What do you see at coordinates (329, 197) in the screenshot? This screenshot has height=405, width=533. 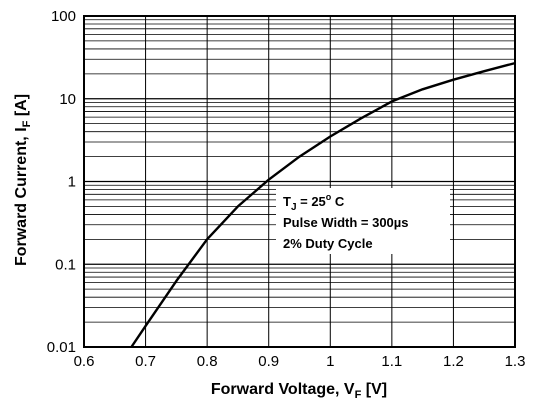 I see `degree-superscript: o` at bounding box center [329, 197].